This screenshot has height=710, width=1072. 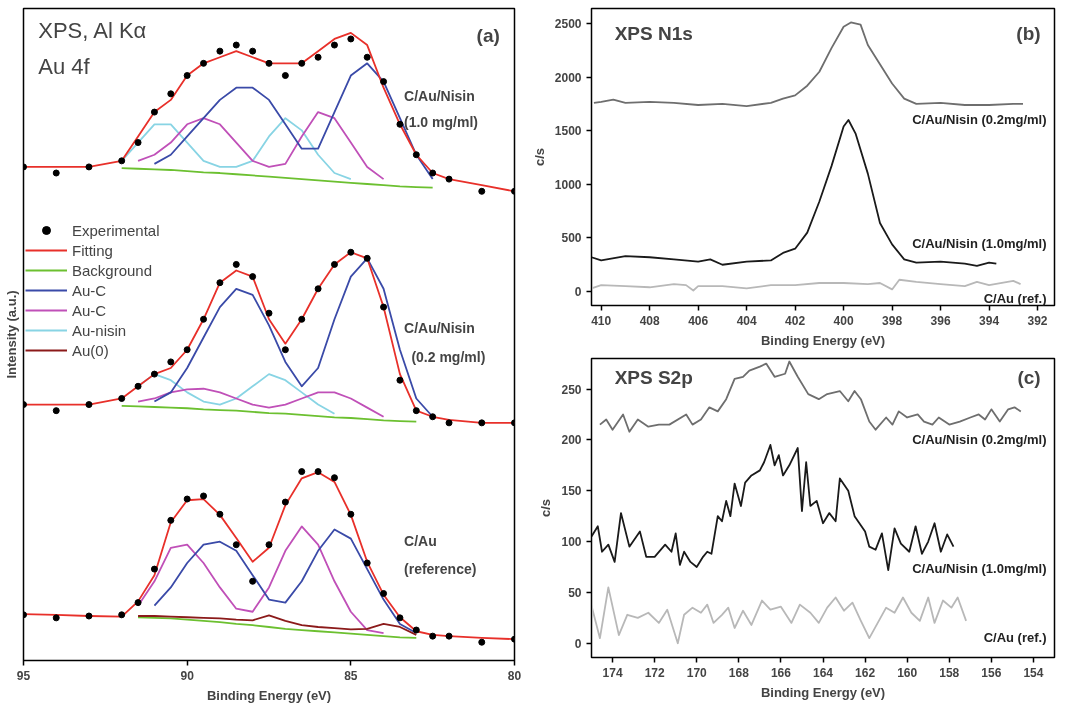 What do you see at coordinates (653, 378) in the screenshot?
I see `annotation: XPS S2p` at bounding box center [653, 378].